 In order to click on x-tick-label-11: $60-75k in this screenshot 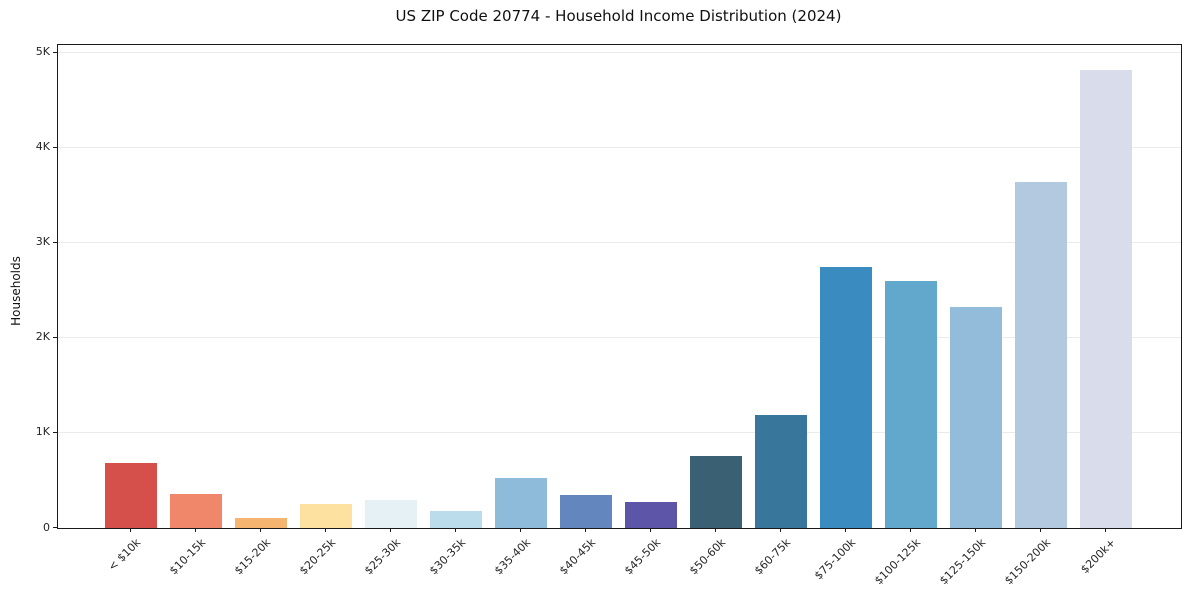, I will do `click(772, 557)`.